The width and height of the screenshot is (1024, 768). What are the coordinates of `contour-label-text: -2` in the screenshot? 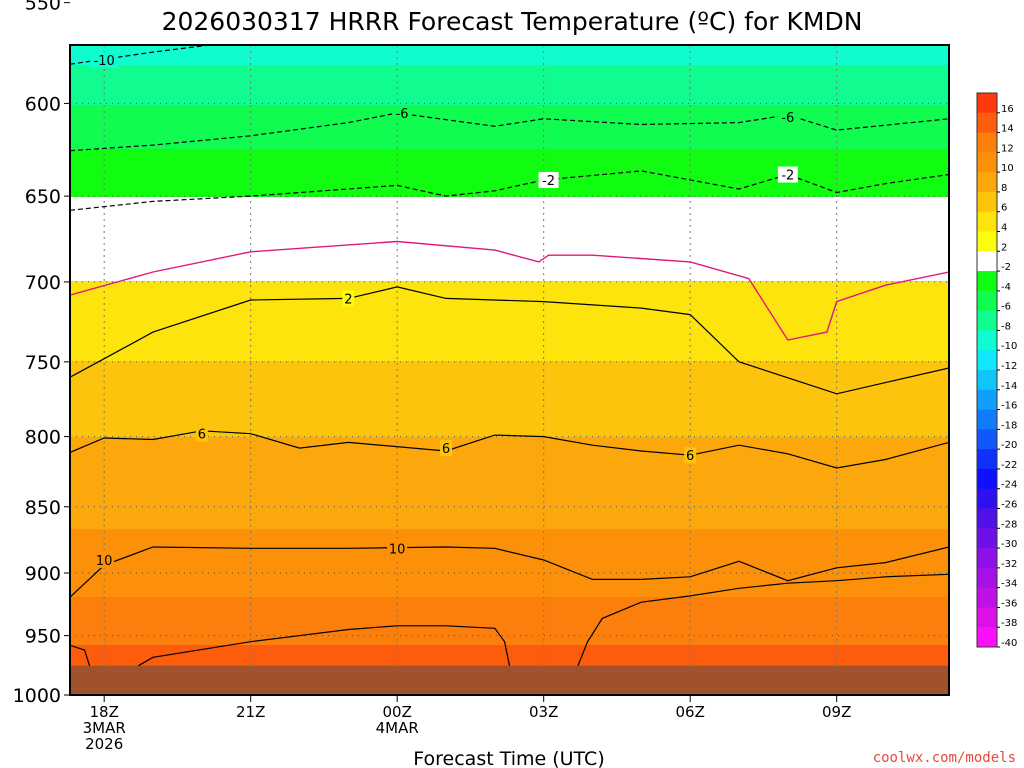 It's located at (548, 181).